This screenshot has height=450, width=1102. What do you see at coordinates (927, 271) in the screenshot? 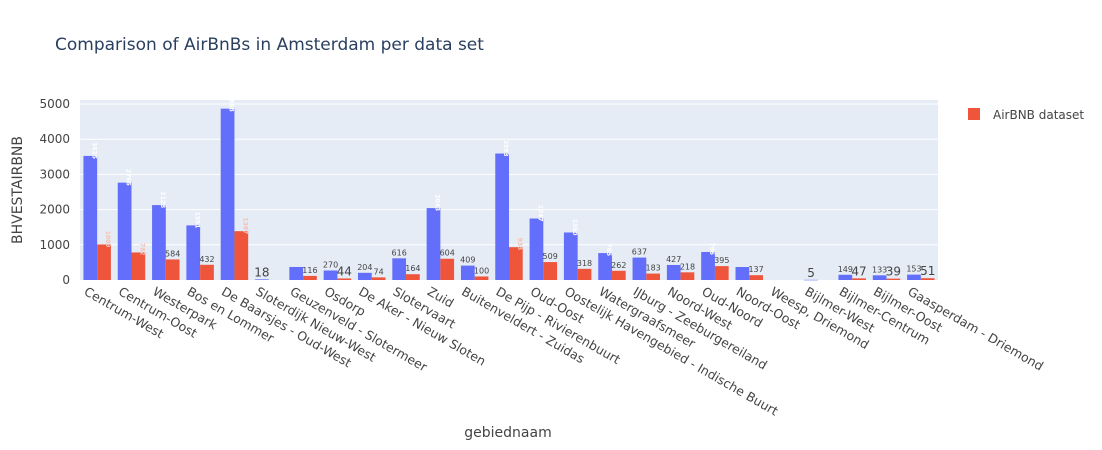
I see `bar-value-label: 51` at bounding box center [927, 271].